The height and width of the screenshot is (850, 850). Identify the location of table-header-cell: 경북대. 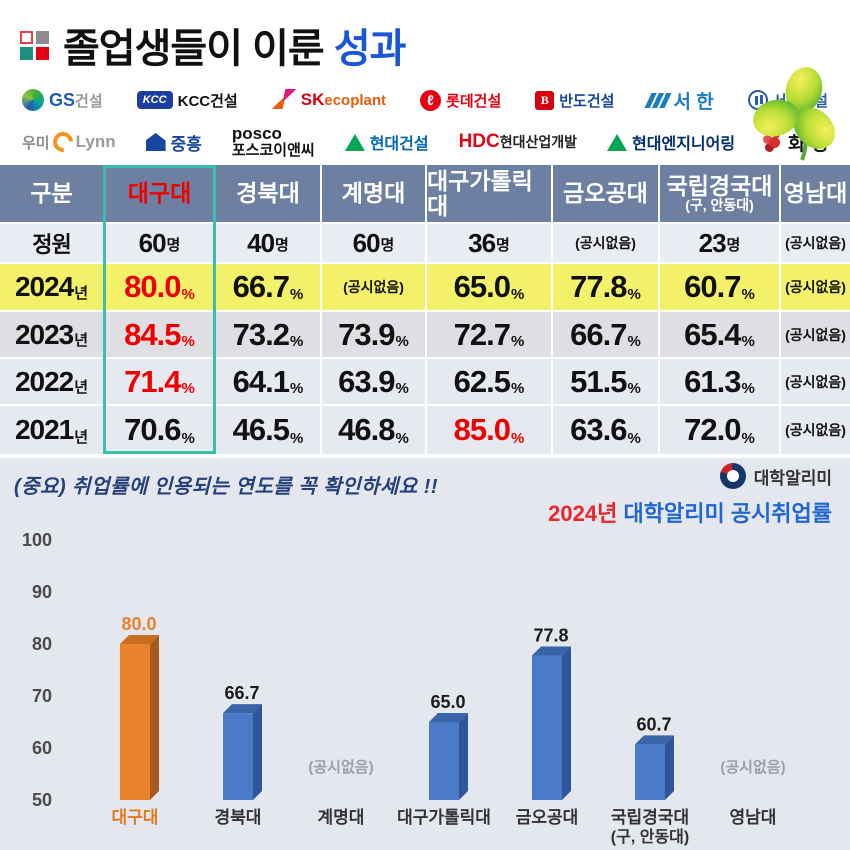
(268, 193).